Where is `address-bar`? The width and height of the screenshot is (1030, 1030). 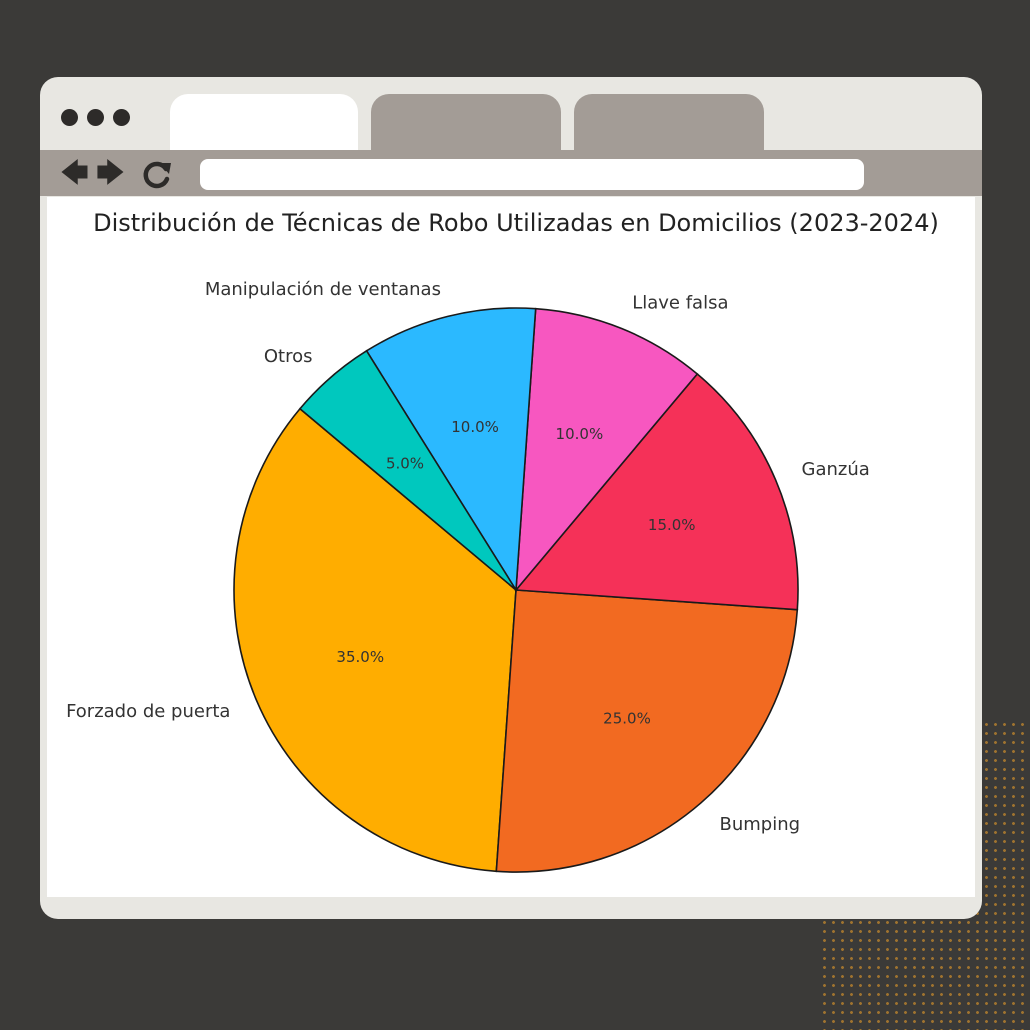
address-bar is located at coordinates (532, 174).